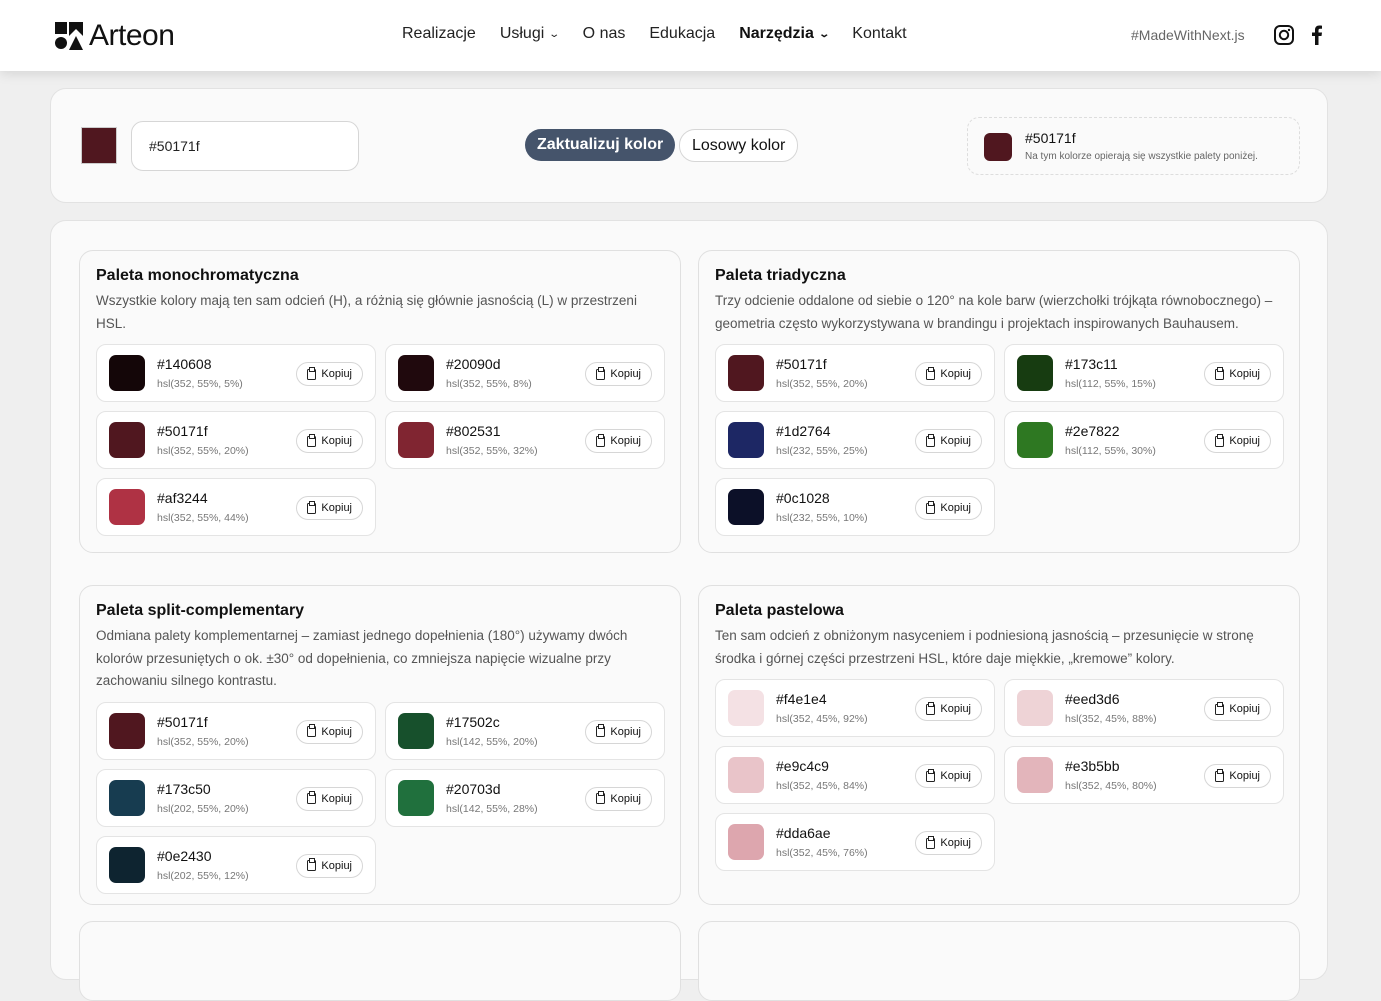 The image size is (1381, 1001). What do you see at coordinates (802, 766) in the screenshot?
I see `color-hex: #e9c4c9` at bounding box center [802, 766].